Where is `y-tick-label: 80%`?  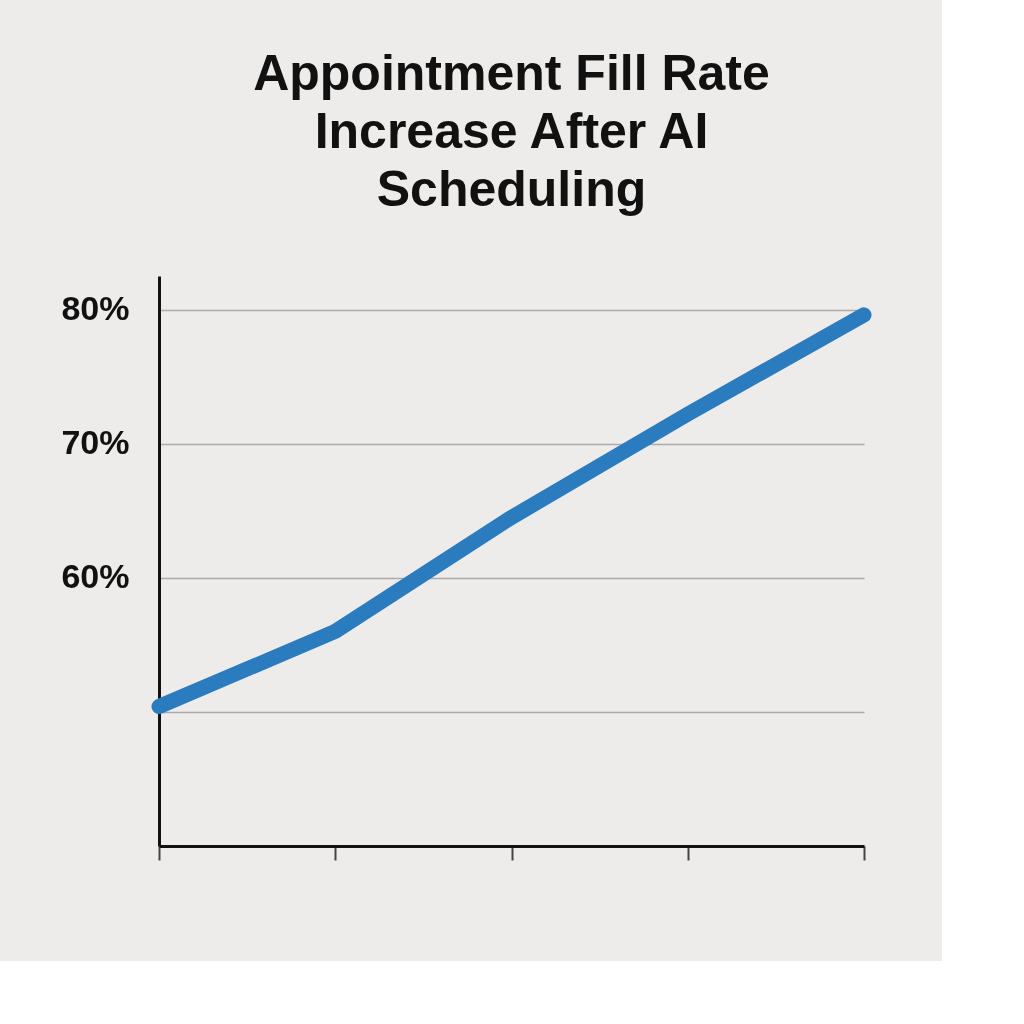 y-tick-label: 80% is located at coordinates (95, 308).